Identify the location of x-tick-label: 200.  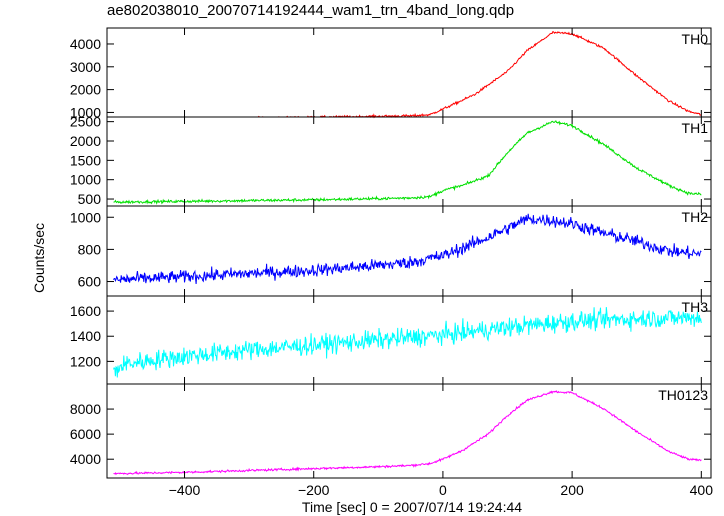
(572, 490).